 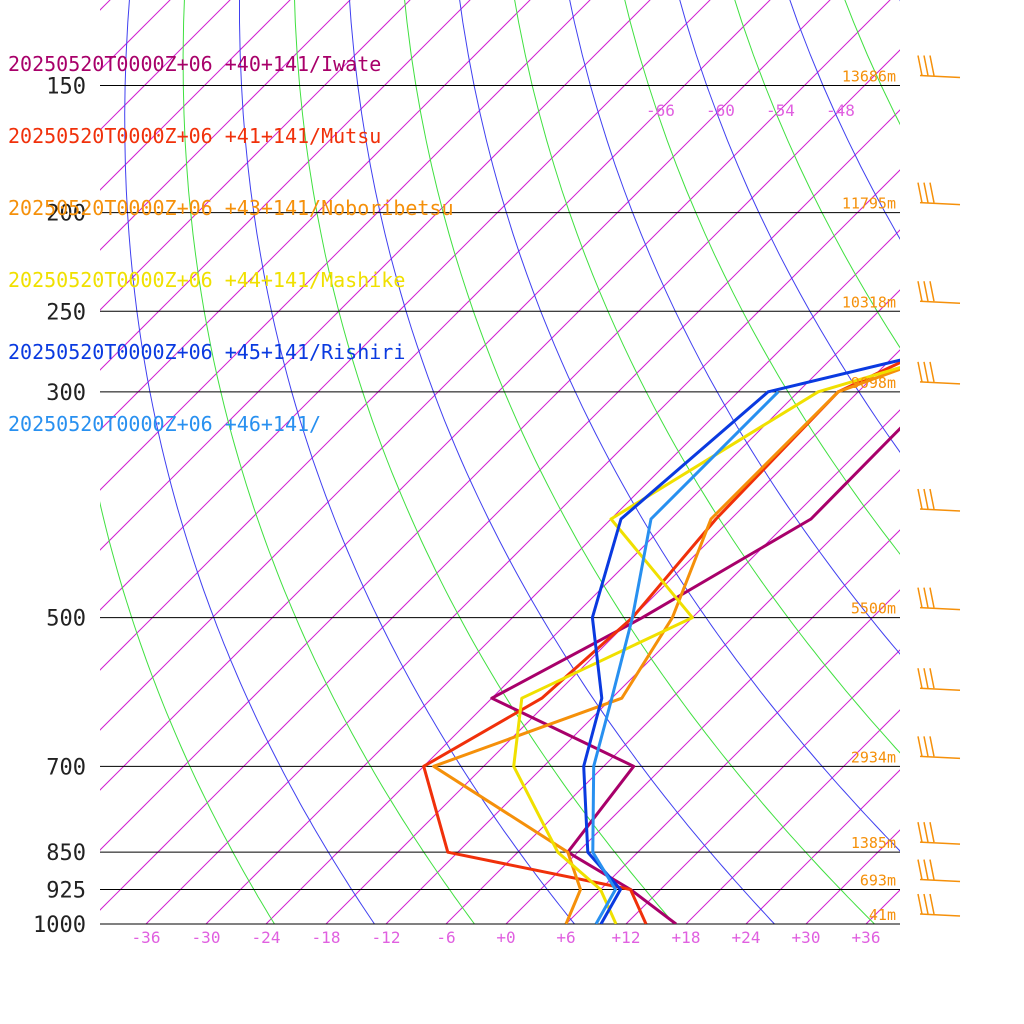 What do you see at coordinates (165, 424) in the screenshot?
I see `legend-entry: 20250520T0000Z+06 +46+141/` at bounding box center [165, 424].